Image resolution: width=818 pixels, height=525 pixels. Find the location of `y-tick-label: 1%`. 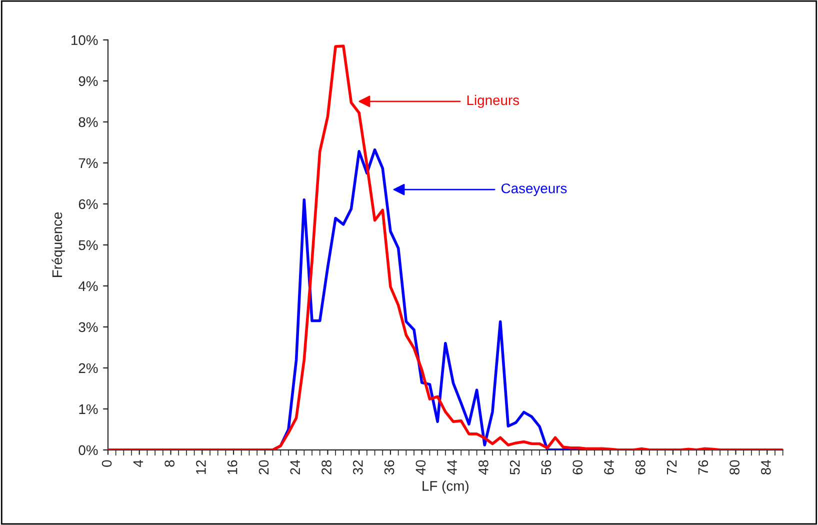

y-tick-label: 1% is located at coordinates (88, 409).